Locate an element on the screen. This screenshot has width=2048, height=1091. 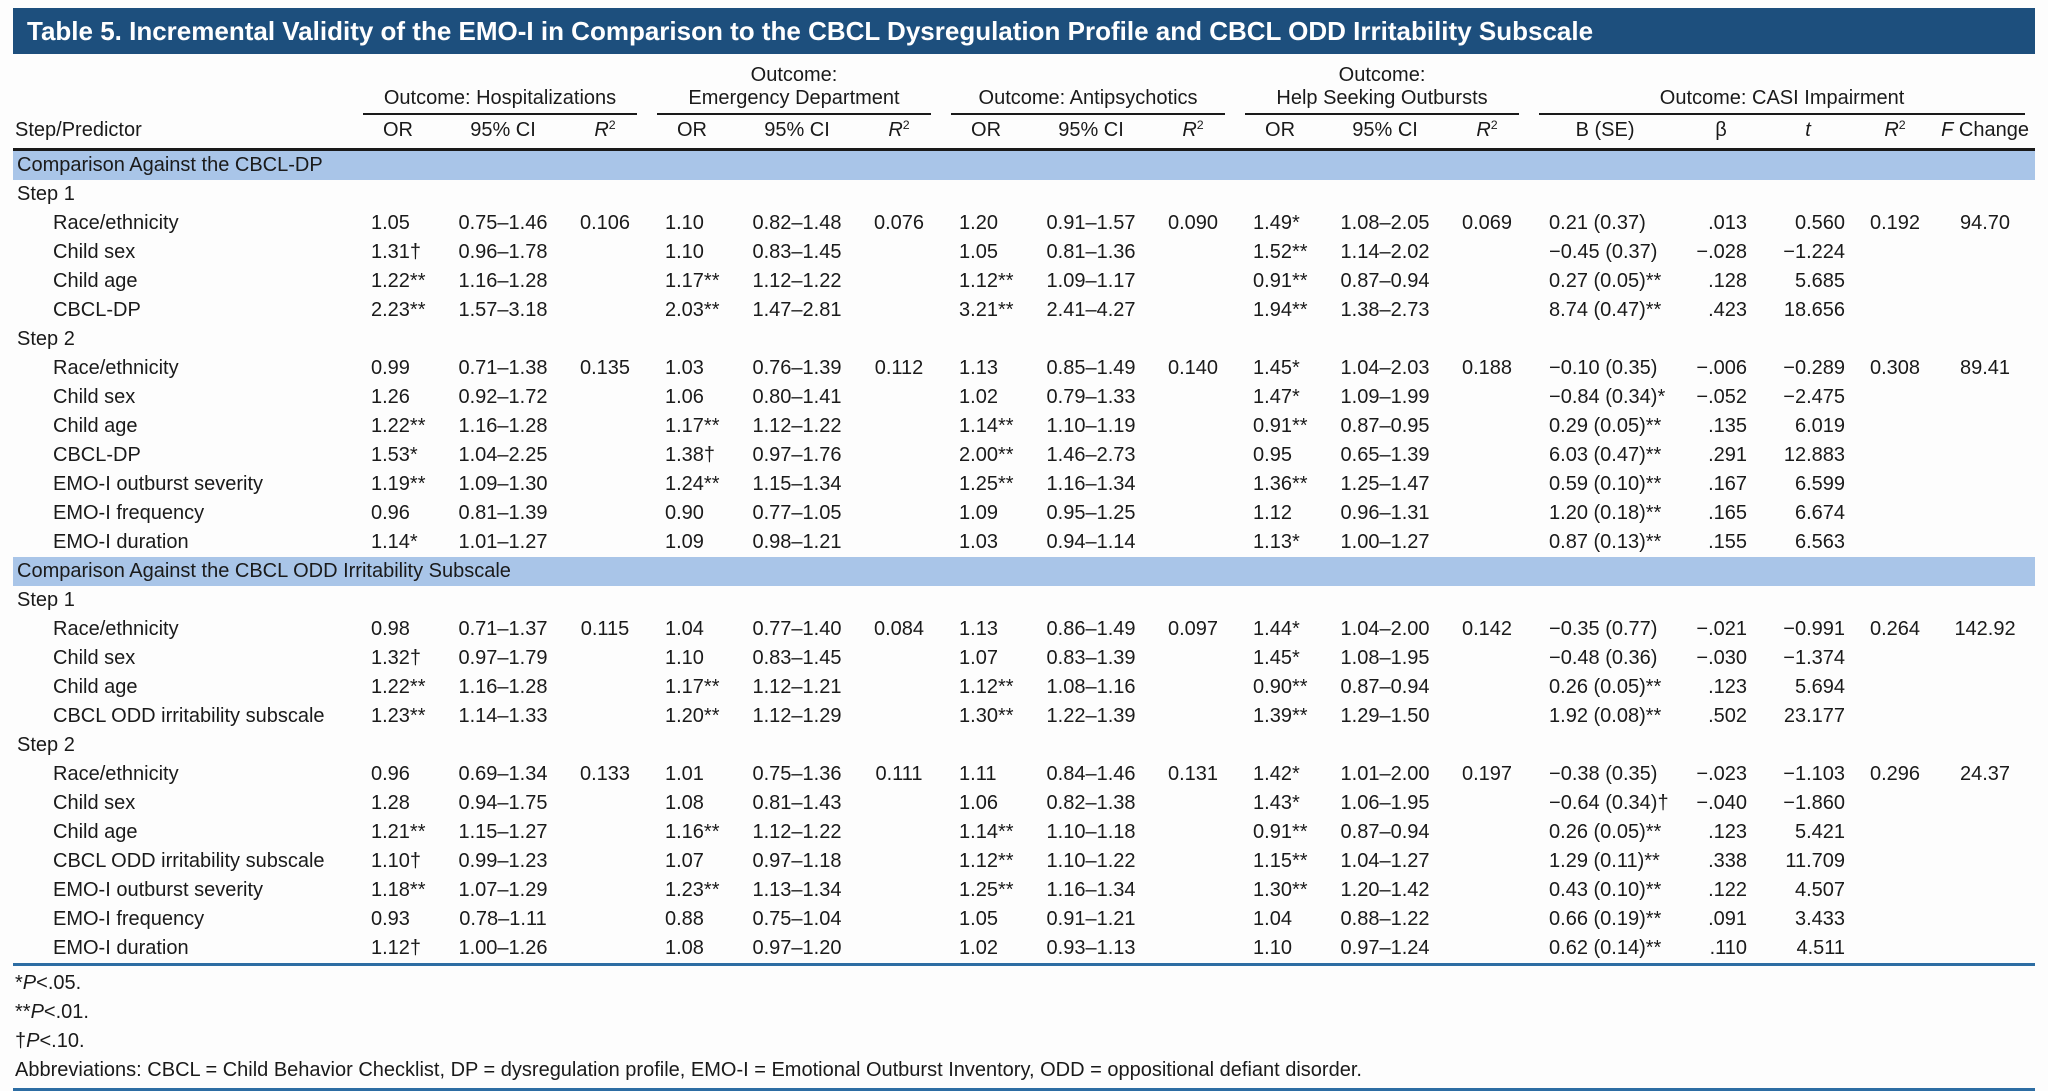
value-cell: 1.14–1.33 is located at coordinates (503, 716).